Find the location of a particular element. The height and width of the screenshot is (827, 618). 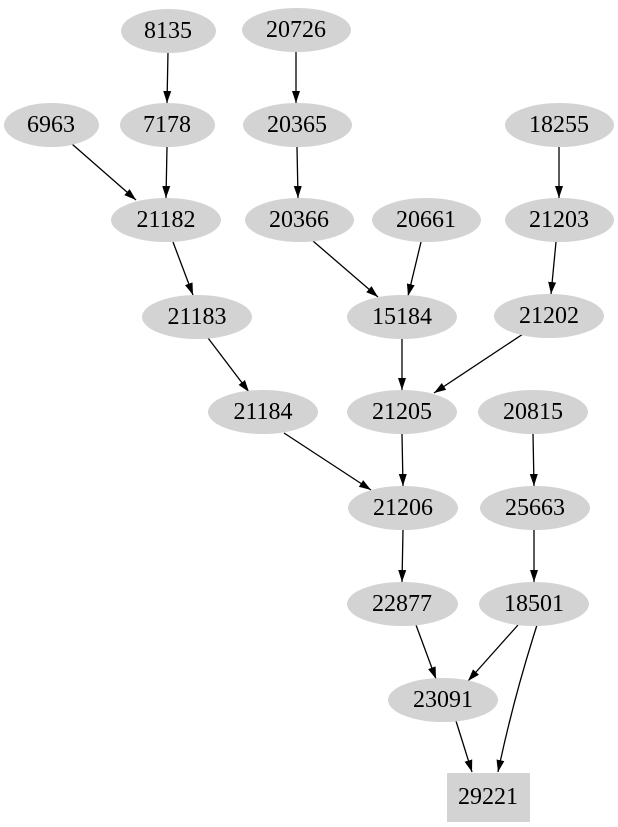

node-22877: 22877 is located at coordinates (402, 604).